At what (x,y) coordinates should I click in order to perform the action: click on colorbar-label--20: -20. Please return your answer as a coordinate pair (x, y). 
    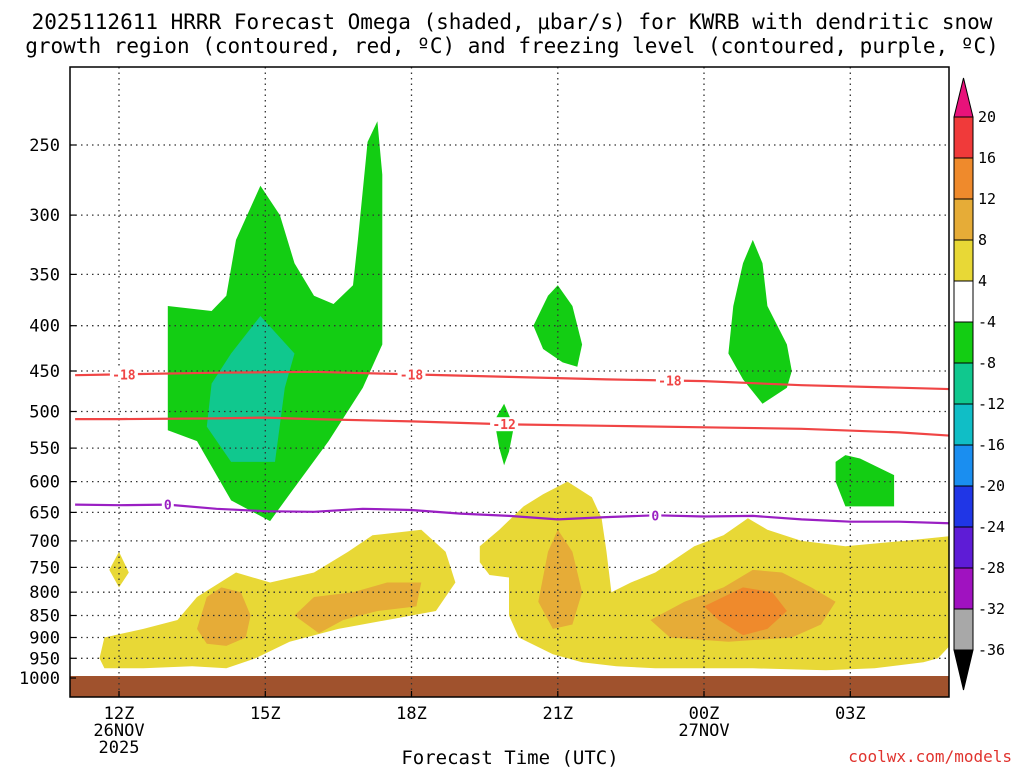
    Looking at the image, I should click on (991, 486).